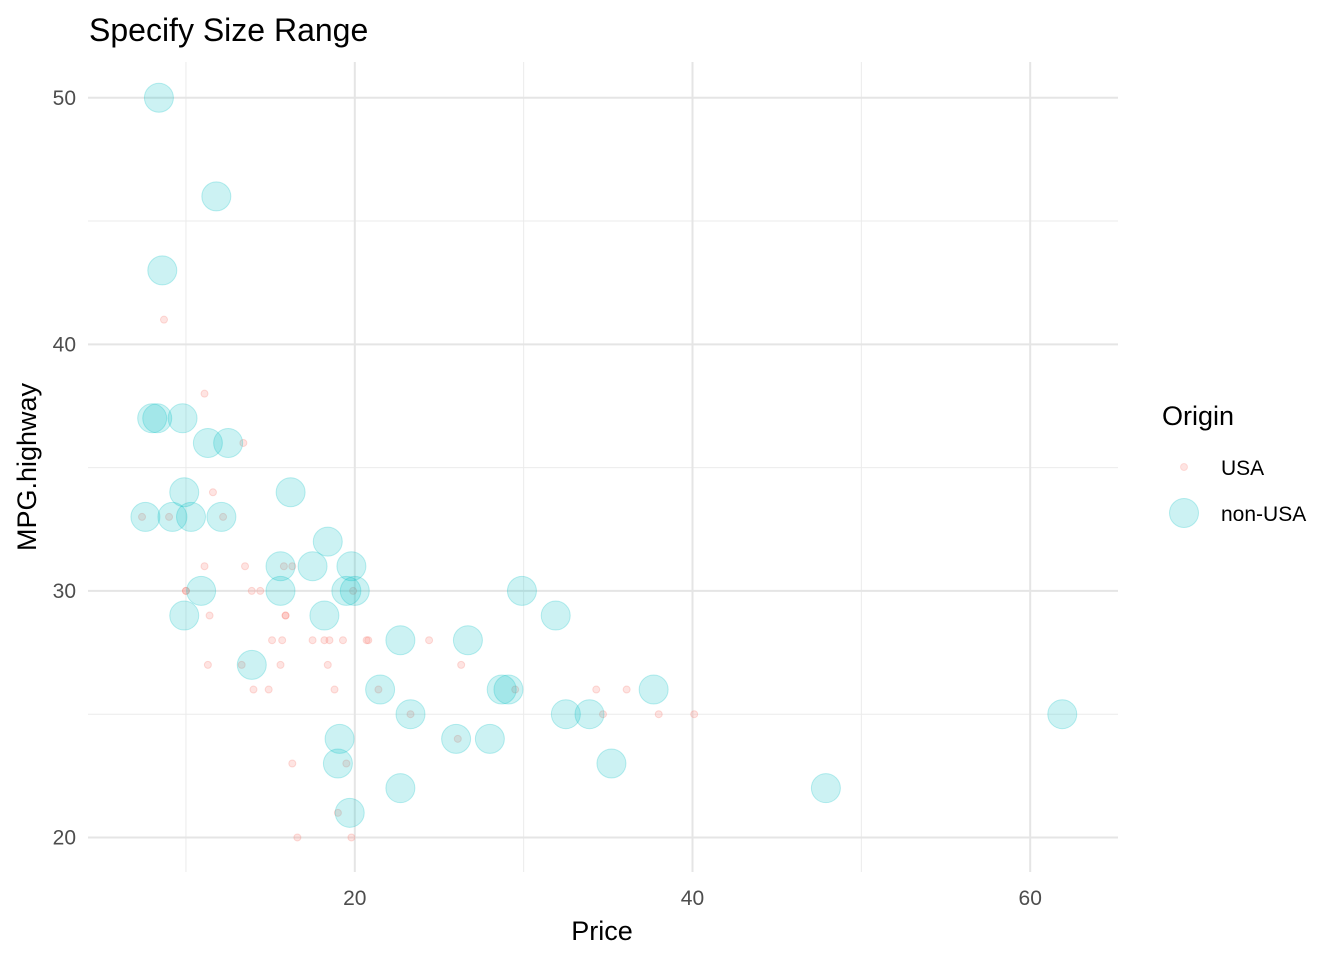  Describe the element at coordinates (1184, 467) in the screenshot. I see `legend-key-usa` at that location.